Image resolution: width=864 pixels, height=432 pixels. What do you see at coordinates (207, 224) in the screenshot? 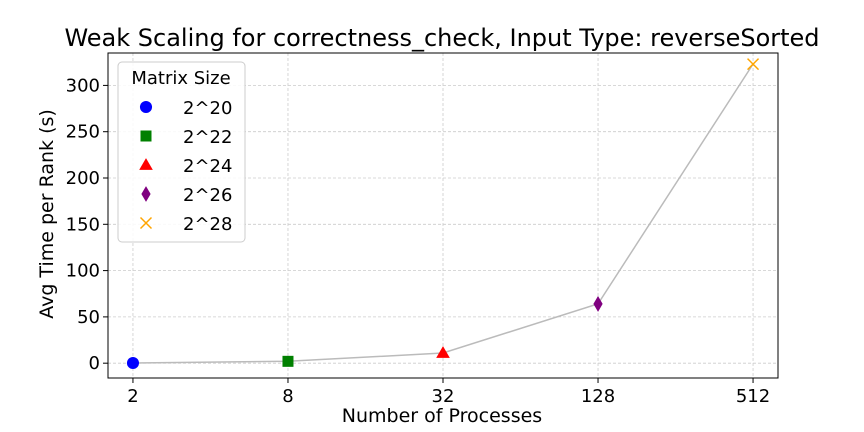
I see `legend-label: 2^28` at bounding box center [207, 224].